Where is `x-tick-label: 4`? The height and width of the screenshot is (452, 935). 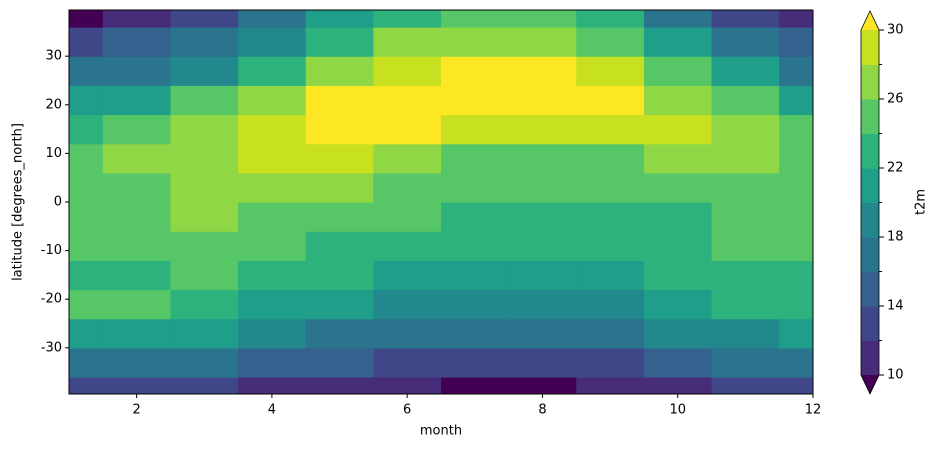
x-tick-label: 4 is located at coordinates (272, 410).